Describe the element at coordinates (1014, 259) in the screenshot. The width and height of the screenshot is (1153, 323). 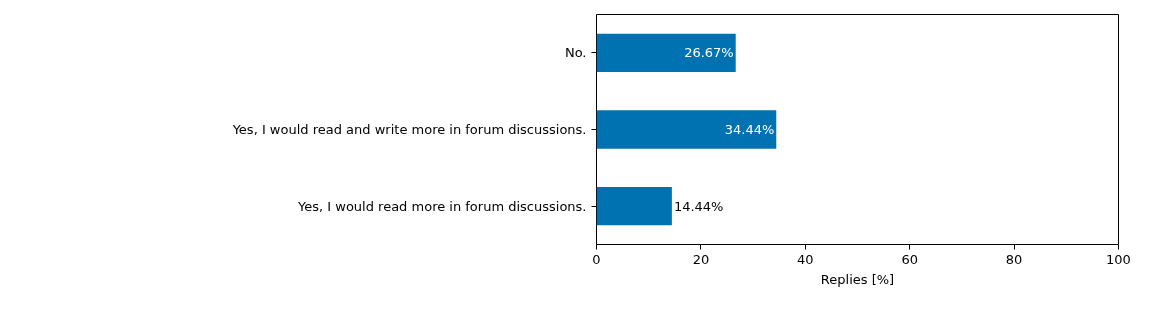
I see `x-tick-label: 80` at that location.